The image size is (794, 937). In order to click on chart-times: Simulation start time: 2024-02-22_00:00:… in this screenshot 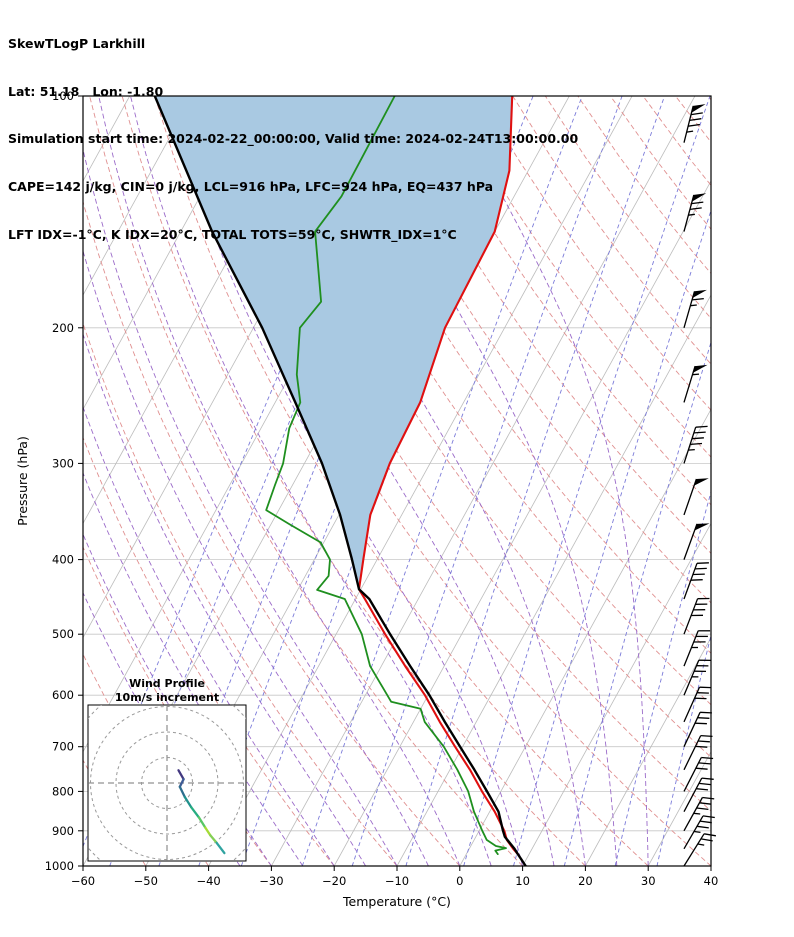, I will do `click(293, 139)`.